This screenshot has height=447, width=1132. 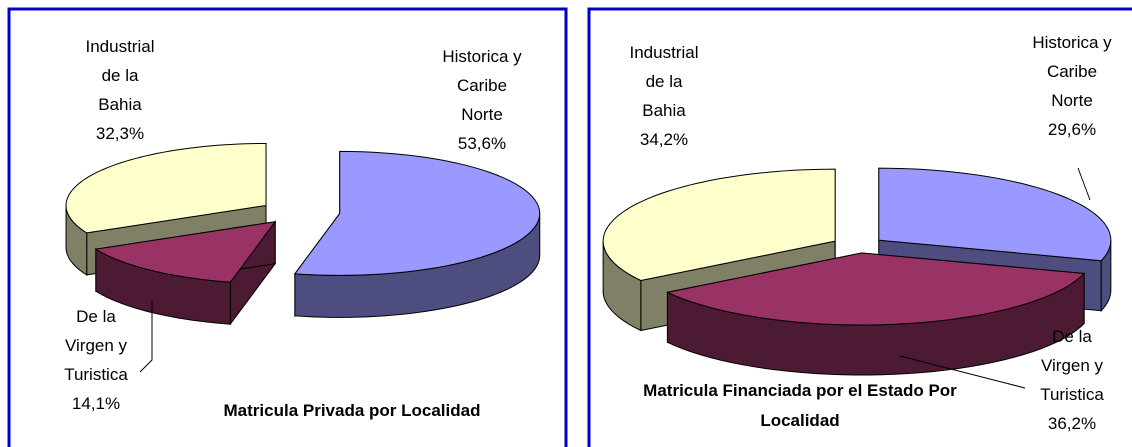 What do you see at coordinates (664, 139) in the screenshot?
I see `slice-label-value: 34,2%` at bounding box center [664, 139].